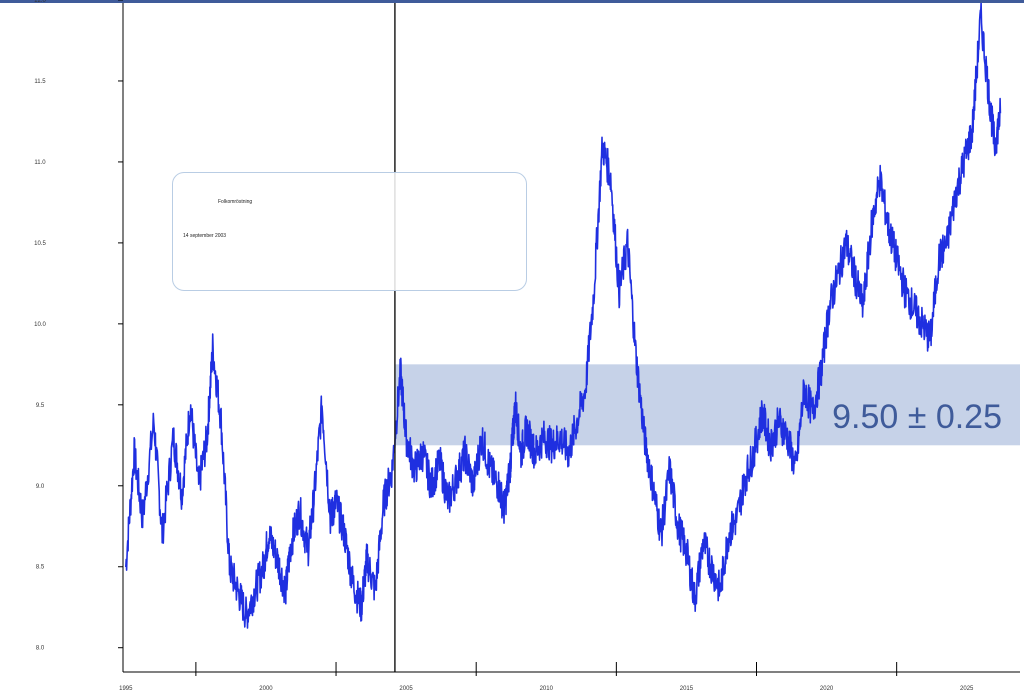 The width and height of the screenshot is (1024, 691). What do you see at coordinates (126, 688) in the screenshot?
I see `x-tick-label: 1995` at bounding box center [126, 688].